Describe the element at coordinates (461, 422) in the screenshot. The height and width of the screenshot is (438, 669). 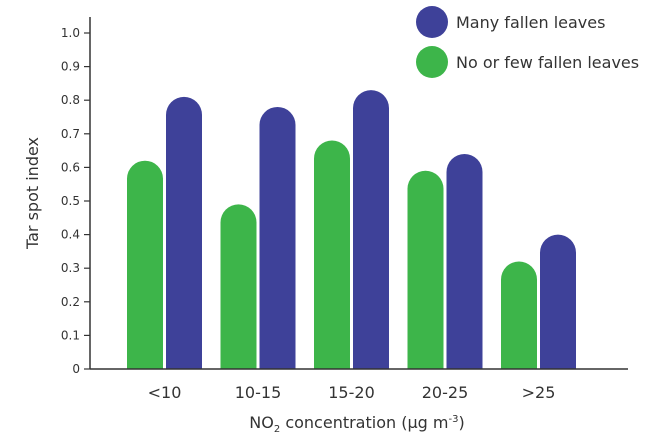
I see `x-axis-title-suffix: )` at that location.